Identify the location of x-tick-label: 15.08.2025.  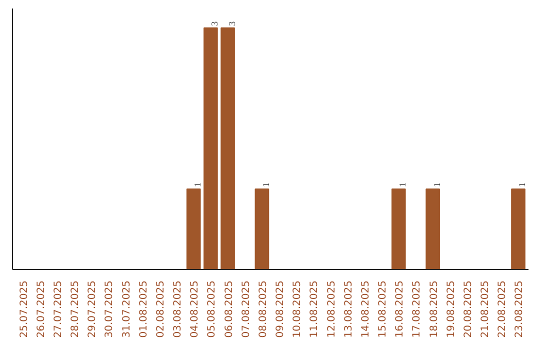
(383, 309).